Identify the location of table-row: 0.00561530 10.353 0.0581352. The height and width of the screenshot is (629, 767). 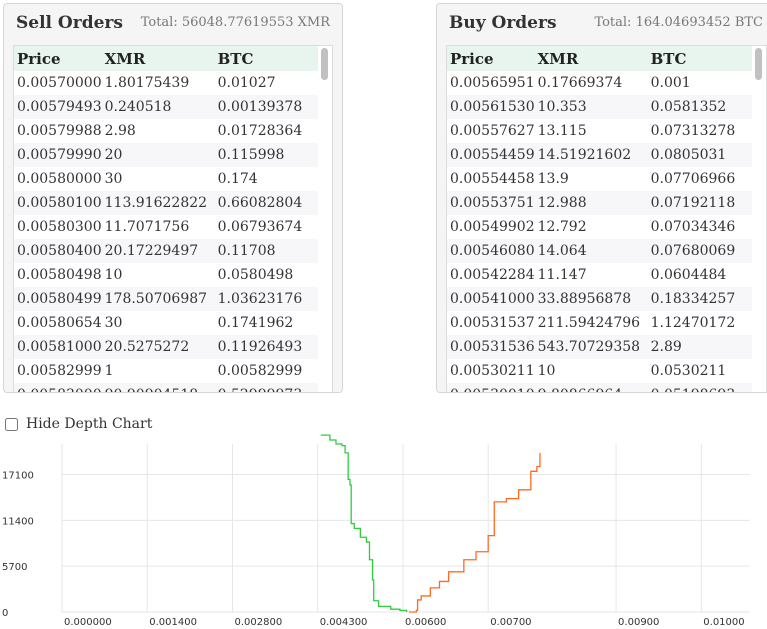
(606, 107).